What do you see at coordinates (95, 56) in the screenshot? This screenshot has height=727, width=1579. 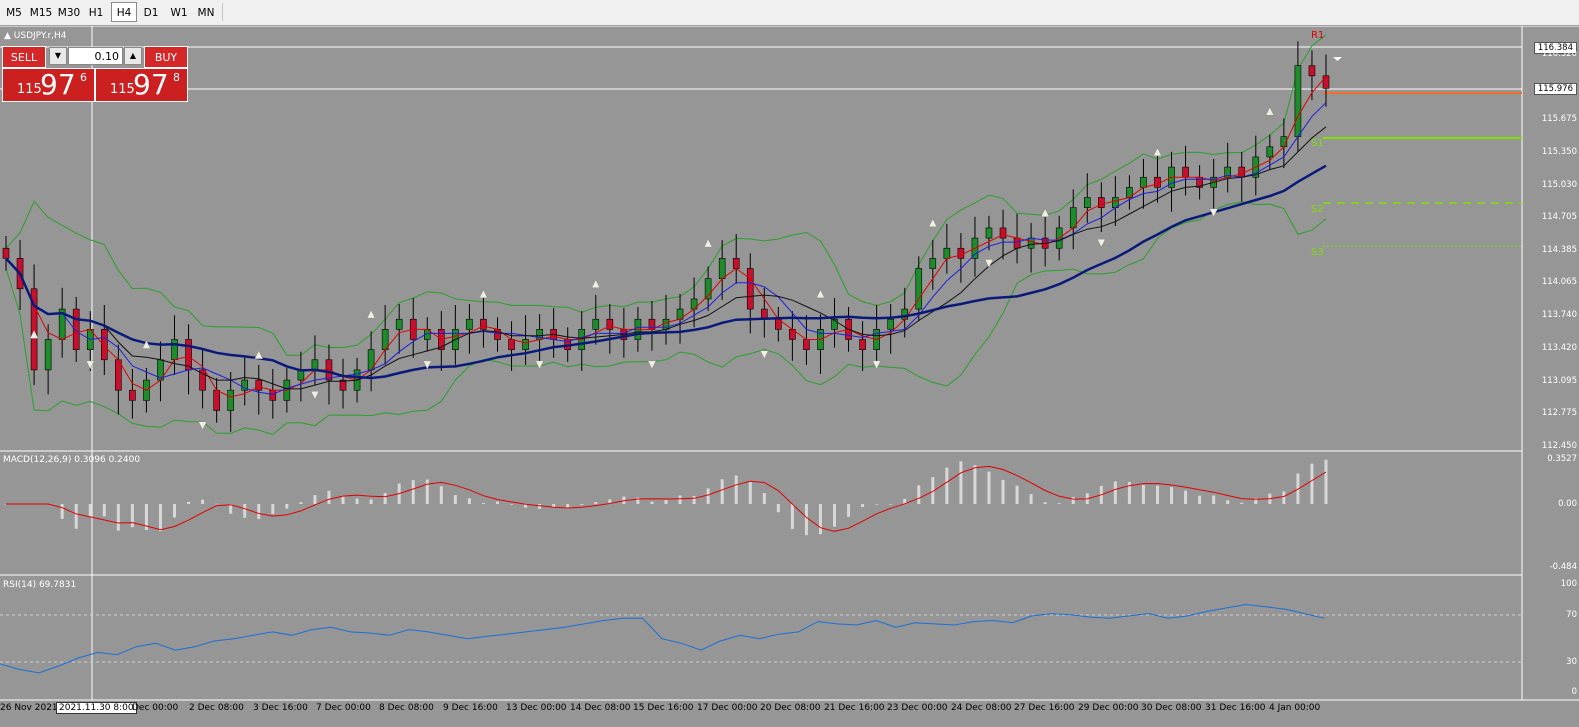 I see `lot-size-input` at bounding box center [95, 56].